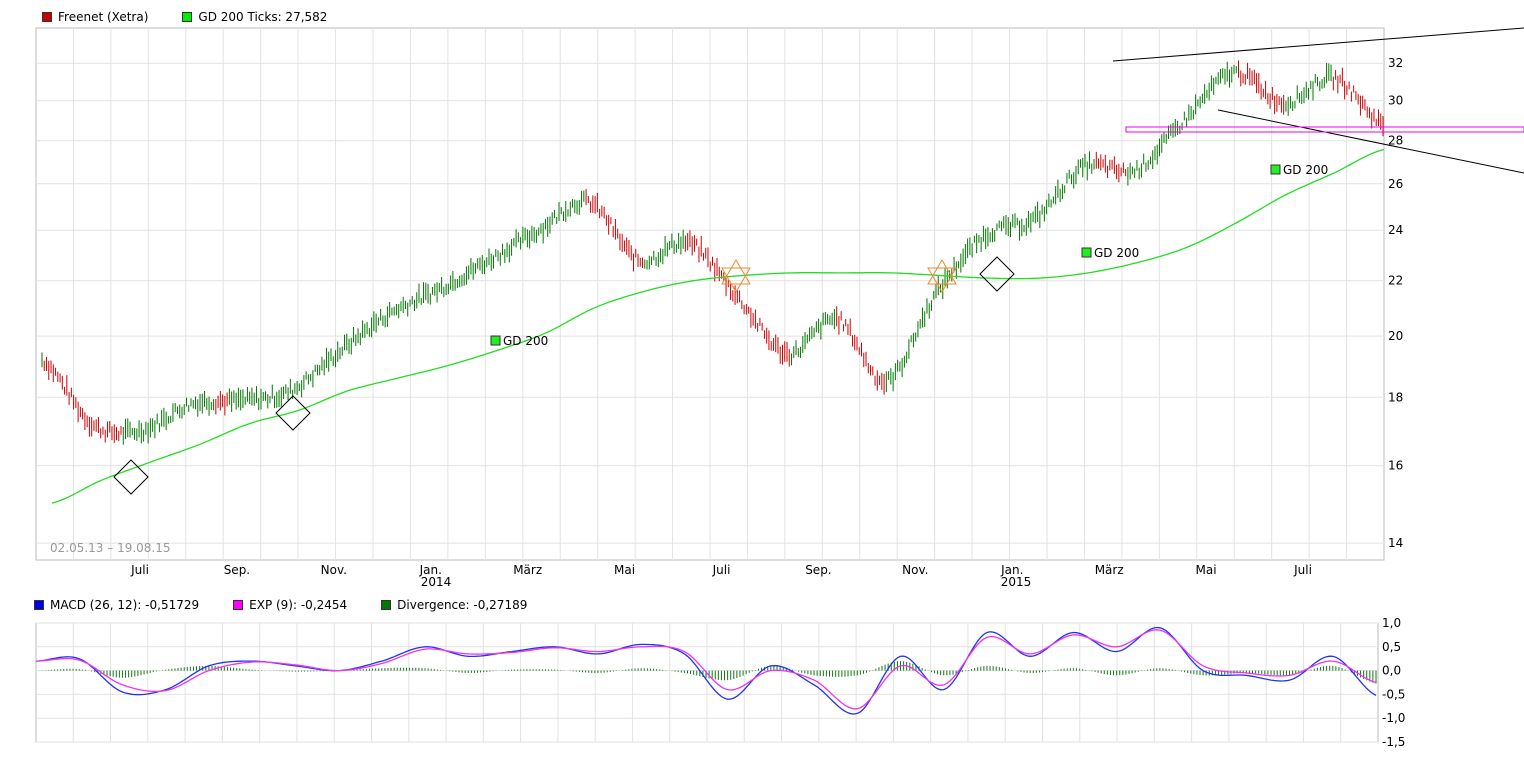 The image size is (1524, 766). Describe the element at coordinates (1318, 44) in the screenshot. I see `trendline-upper` at that location.